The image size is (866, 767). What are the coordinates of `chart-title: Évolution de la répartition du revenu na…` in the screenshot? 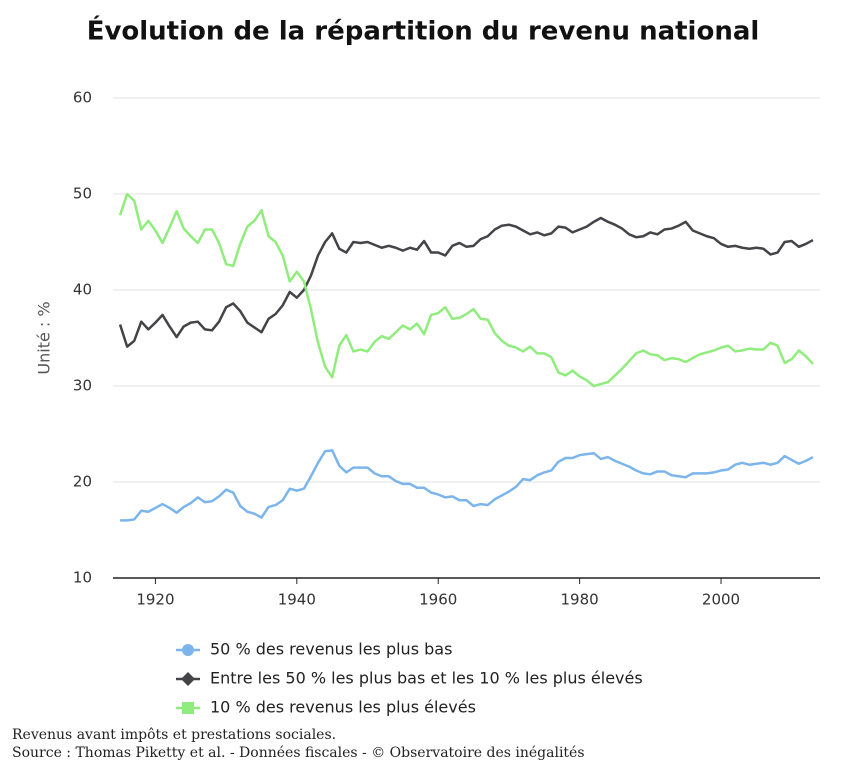 It's located at (423, 31).